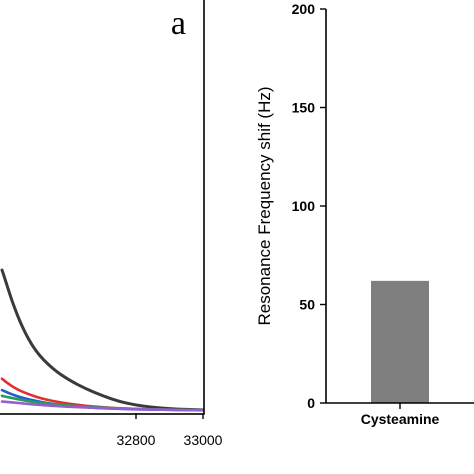 This screenshot has height=474, width=474. I want to click on panel-a-letter: a, so click(178, 23).